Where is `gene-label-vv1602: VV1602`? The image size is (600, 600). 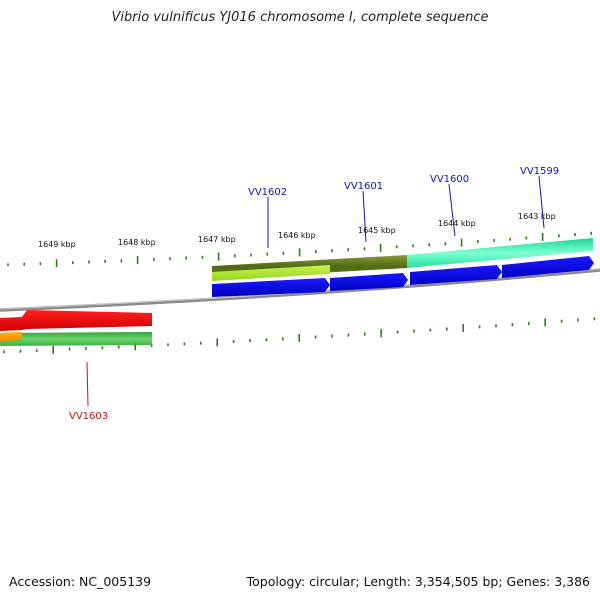
gene-label-vv1602: VV1602 is located at coordinates (267, 192).